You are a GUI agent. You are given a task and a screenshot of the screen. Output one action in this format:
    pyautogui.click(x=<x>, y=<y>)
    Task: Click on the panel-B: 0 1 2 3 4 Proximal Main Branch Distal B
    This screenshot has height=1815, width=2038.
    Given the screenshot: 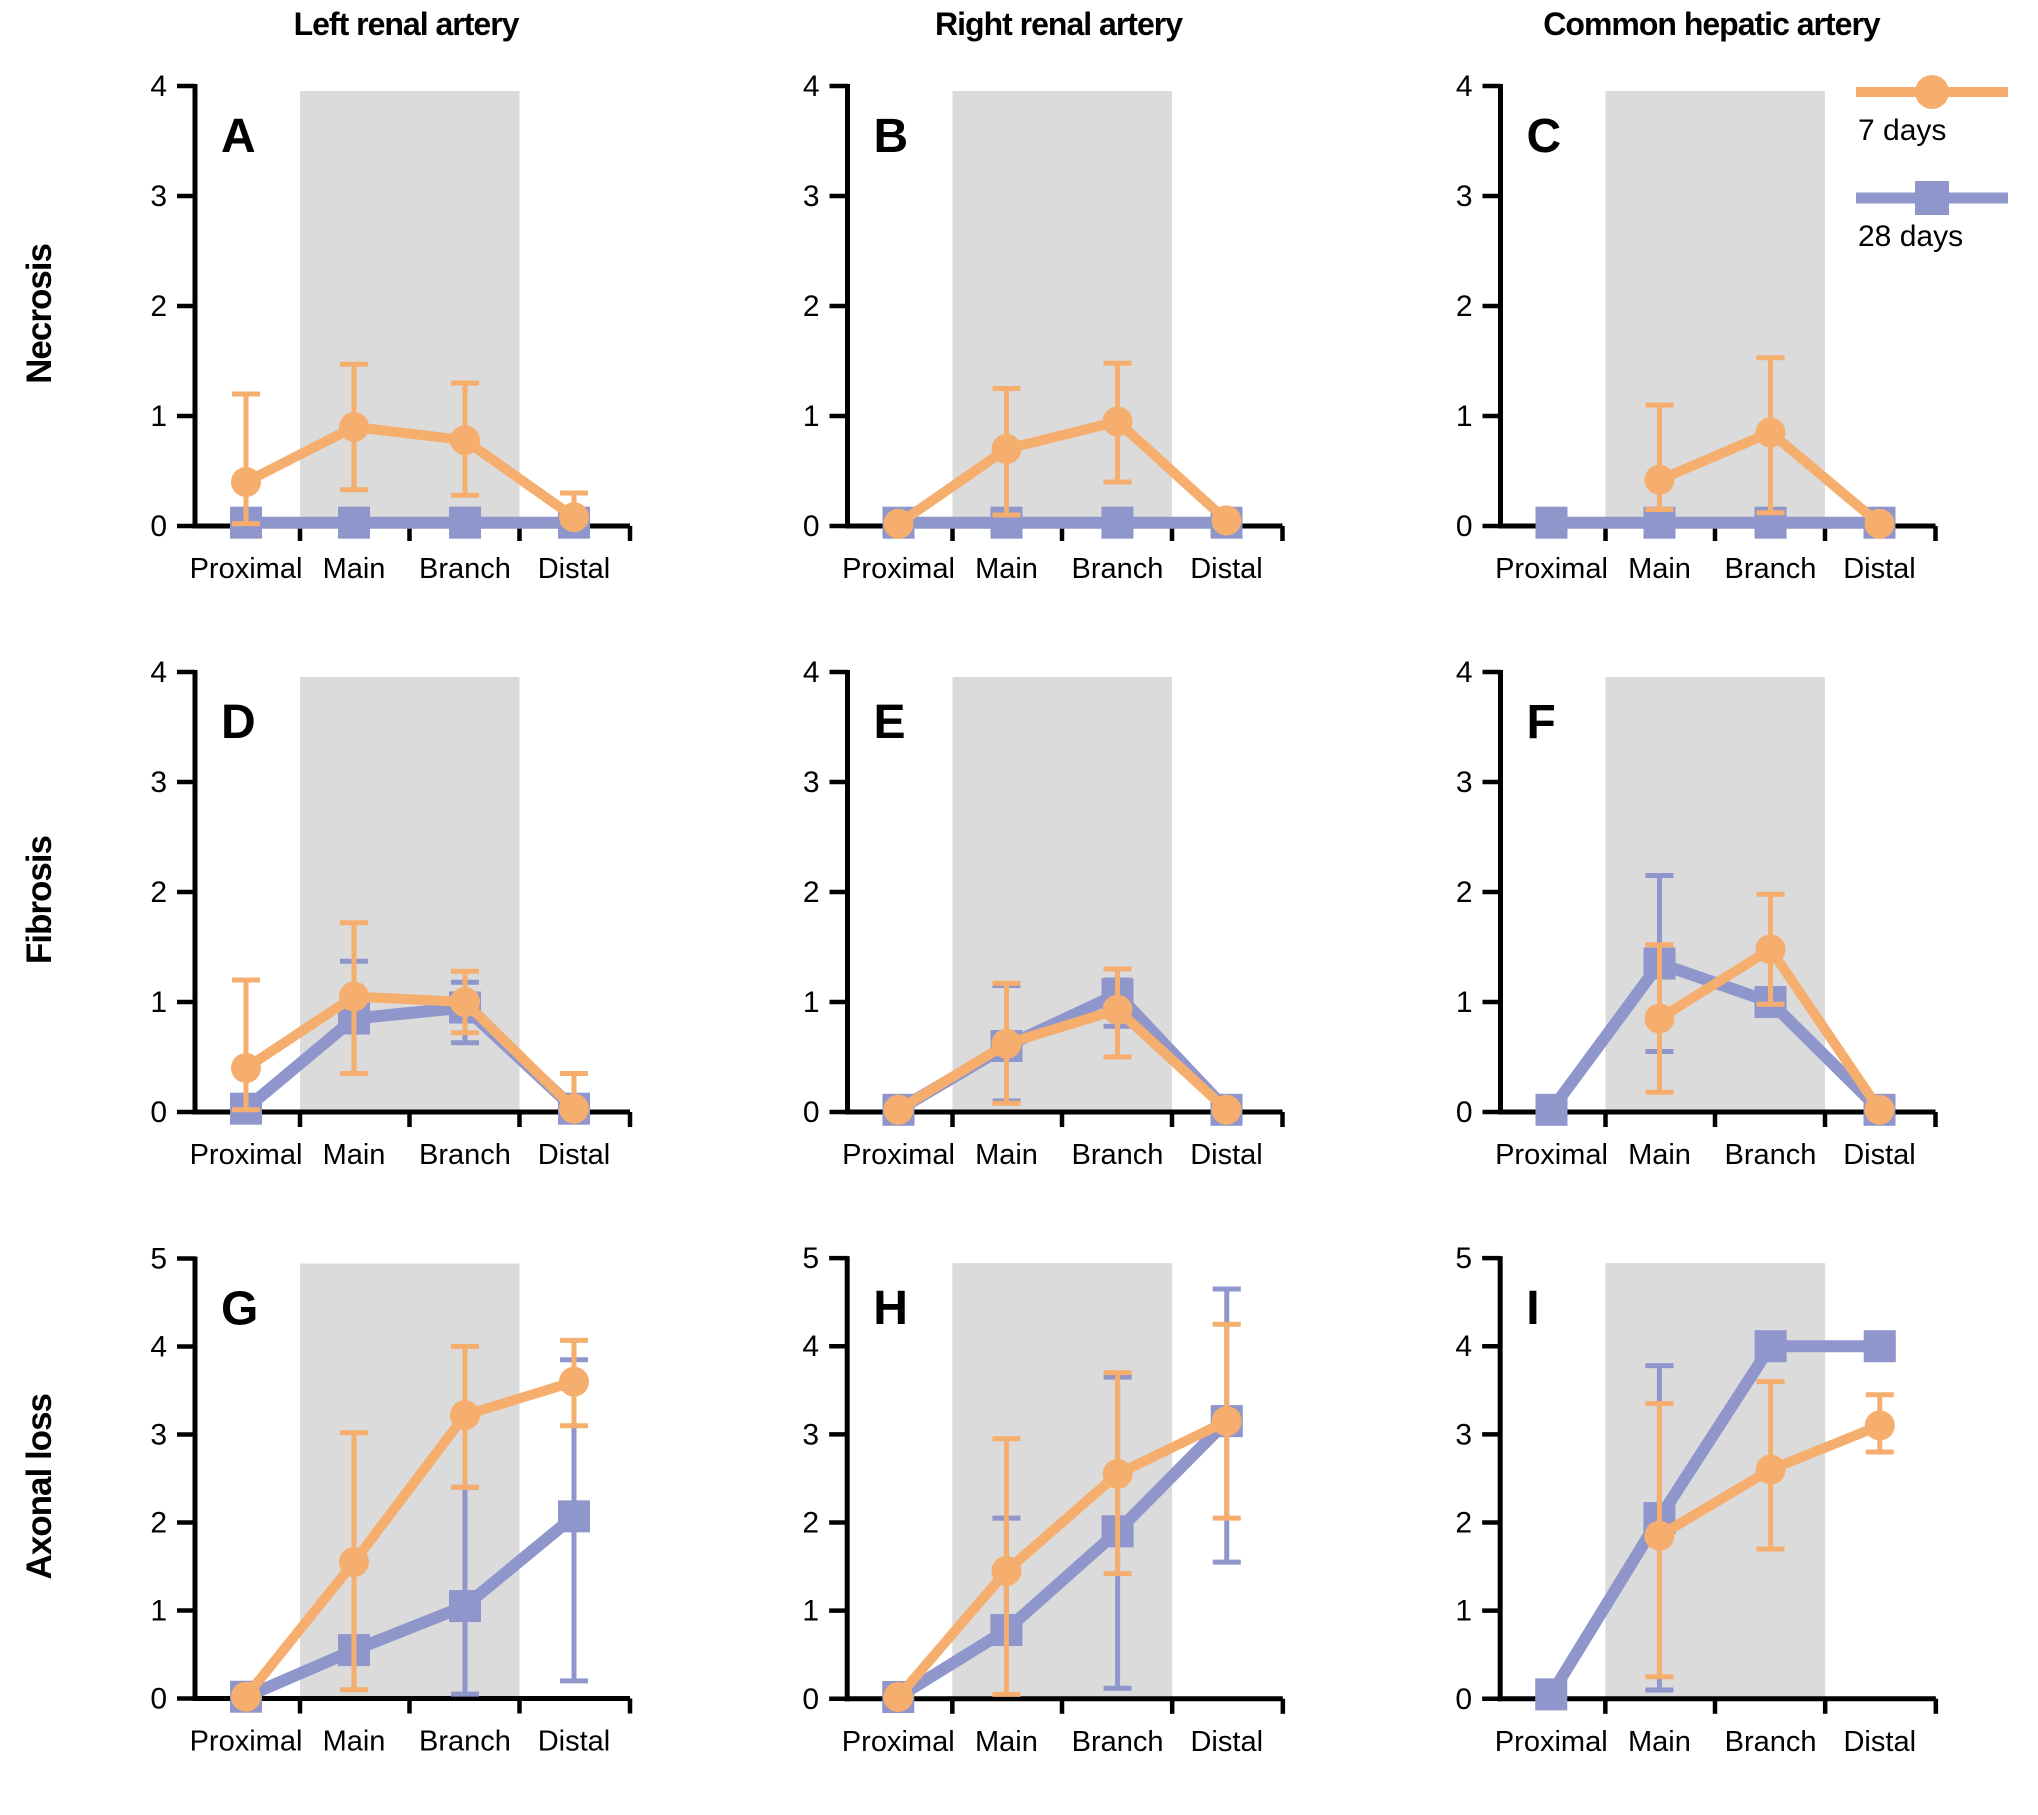 What is the action you would take?
    pyautogui.click(x=1058, y=349)
    